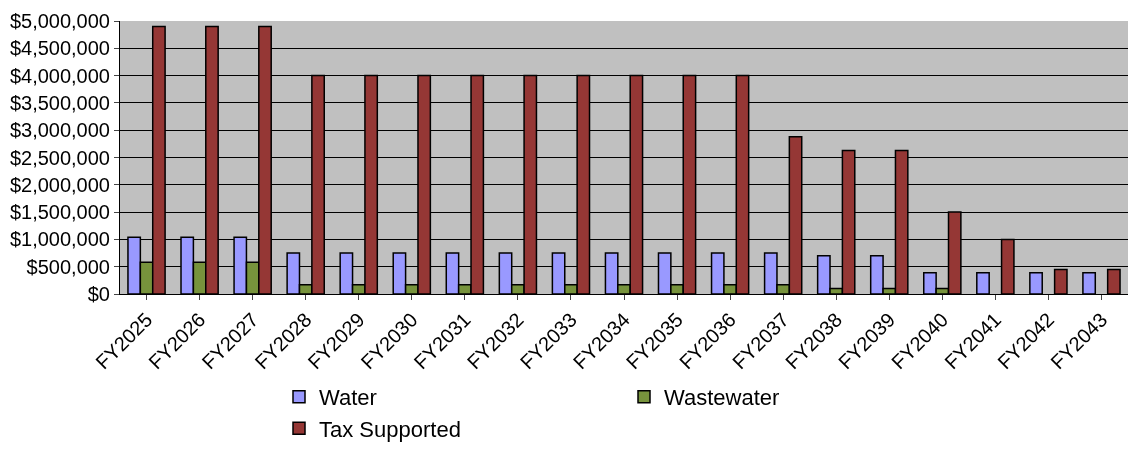 The height and width of the screenshot is (460, 1138). Describe the element at coordinates (59, 157) in the screenshot. I see `y-tick-label: $2,500,000` at that location.